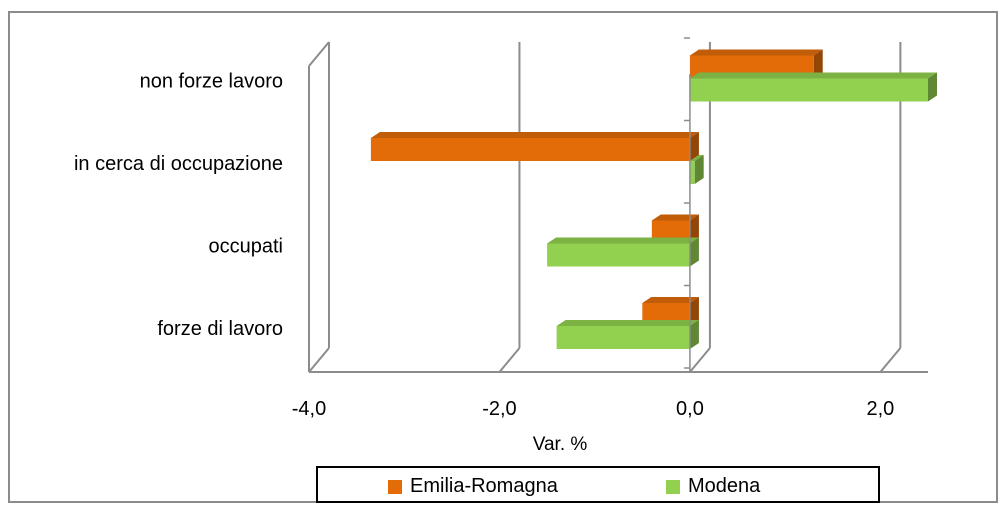 The width and height of the screenshot is (1005, 509). What do you see at coordinates (598, 484) in the screenshot?
I see `legend: Emilia-Romagna Modena` at bounding box center [598, 484].